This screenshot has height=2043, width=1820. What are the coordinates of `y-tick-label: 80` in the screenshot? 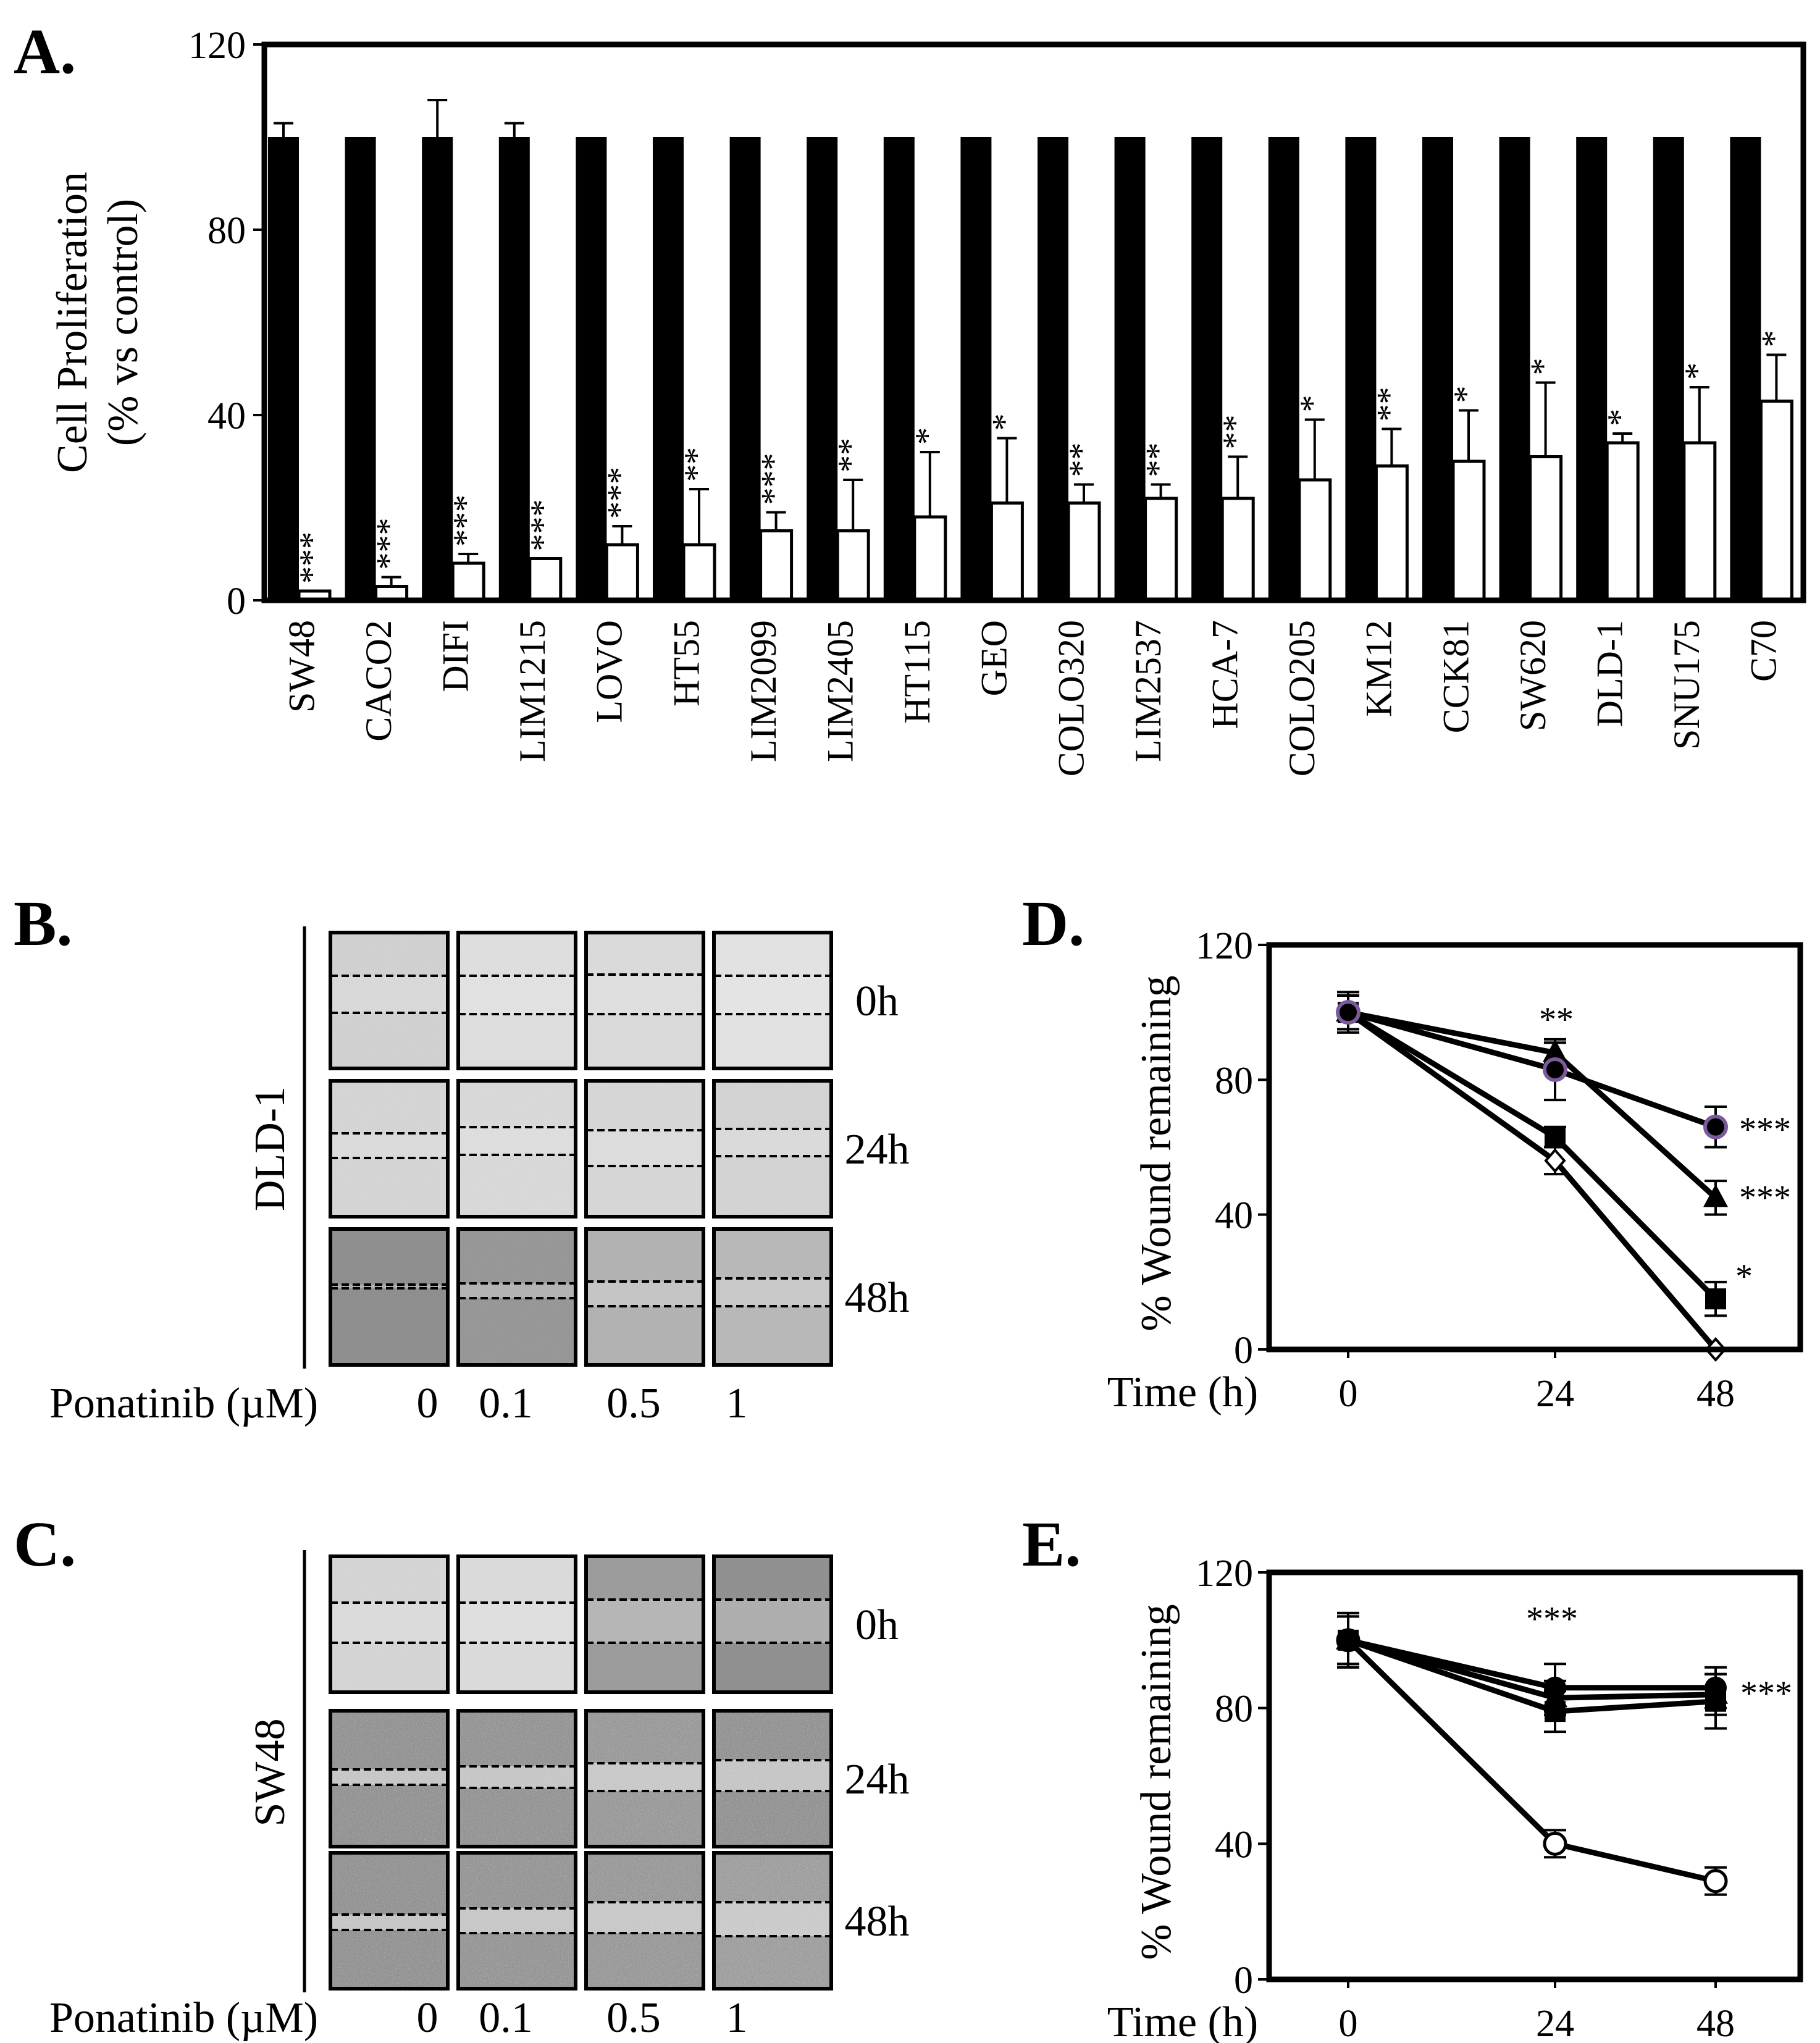 It's located at (1234, 1081).